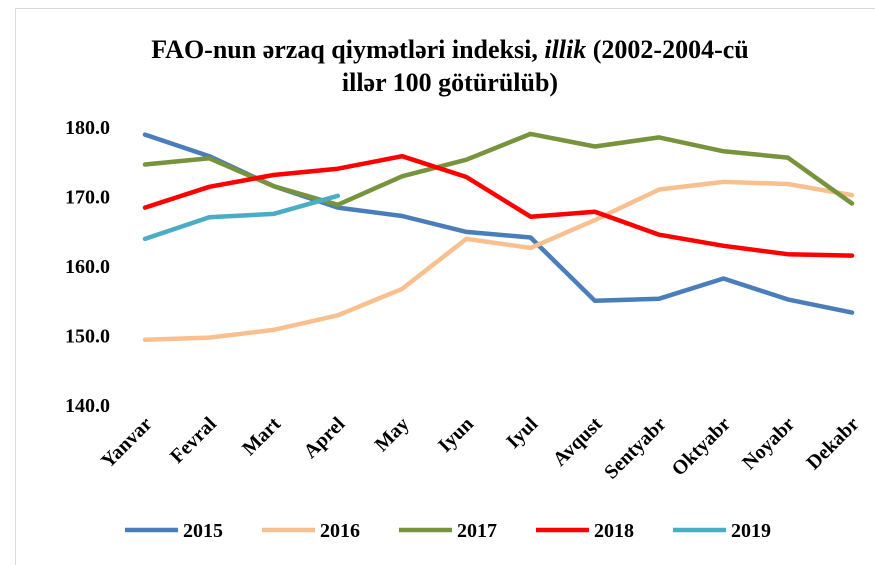  What do you see at coordinates (87, 337) in the screenshot?
I see `y-tick-label: 150.0` at bounding box center [87, 337].